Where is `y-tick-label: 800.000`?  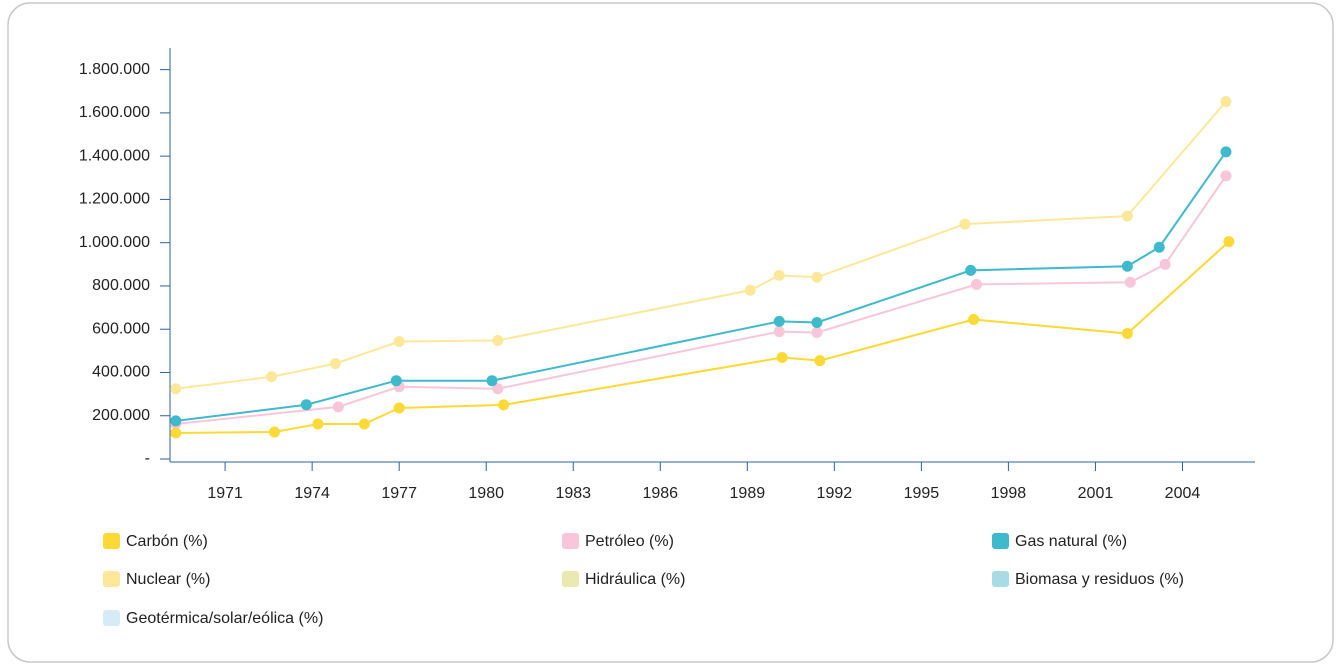 y-tick-label: 800.000 is located at coordinates (121, 285).